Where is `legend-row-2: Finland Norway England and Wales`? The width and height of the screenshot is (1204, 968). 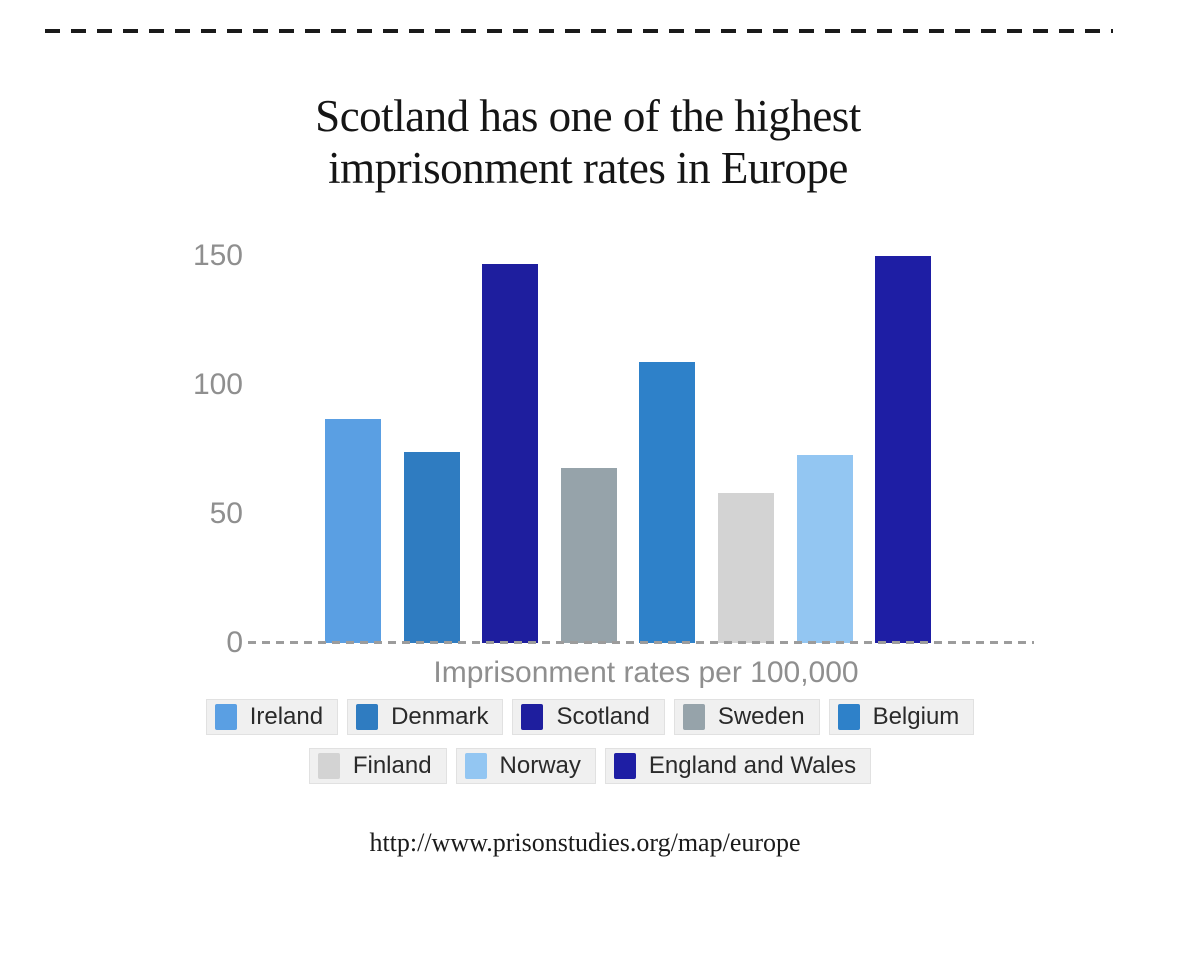
legend-row-2: Finland Norway England and Wales is located at coordinates (590, 766).